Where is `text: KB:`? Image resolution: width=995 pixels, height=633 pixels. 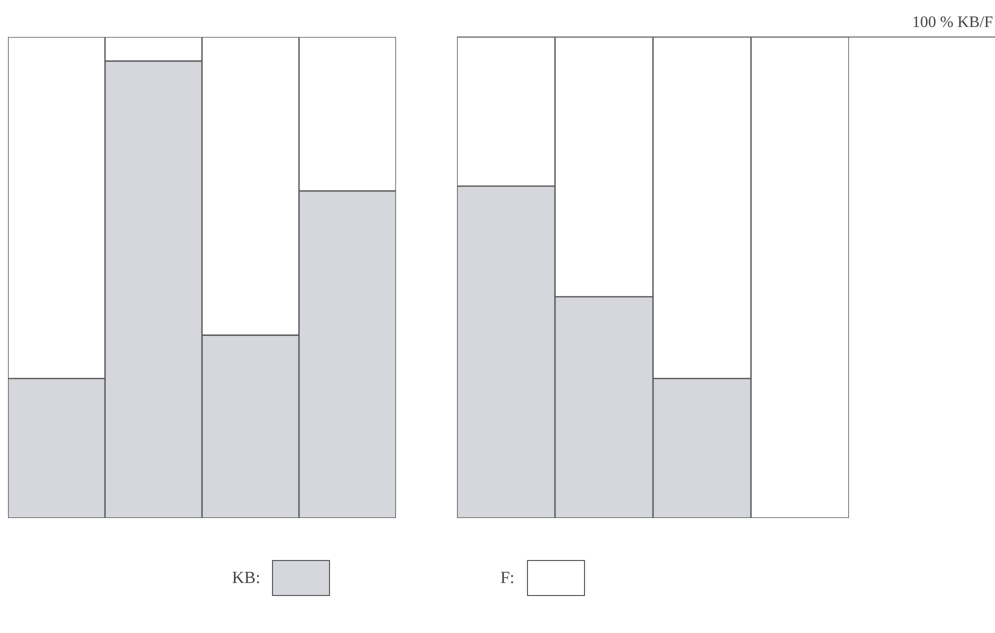 text: KB: is located at coordinates (246, 578).